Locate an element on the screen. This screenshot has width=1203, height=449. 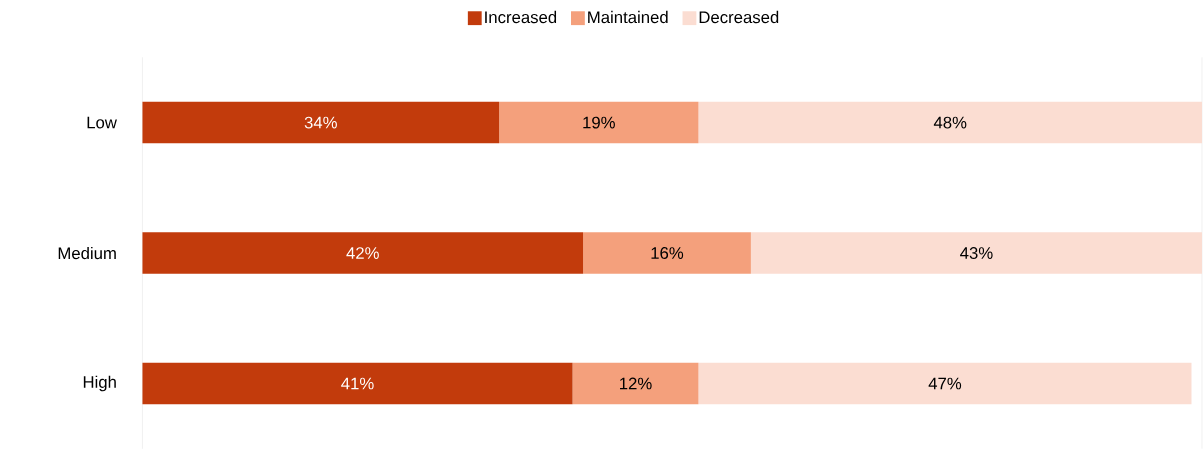
data-label: 34% is located at coordinates (320, 122).